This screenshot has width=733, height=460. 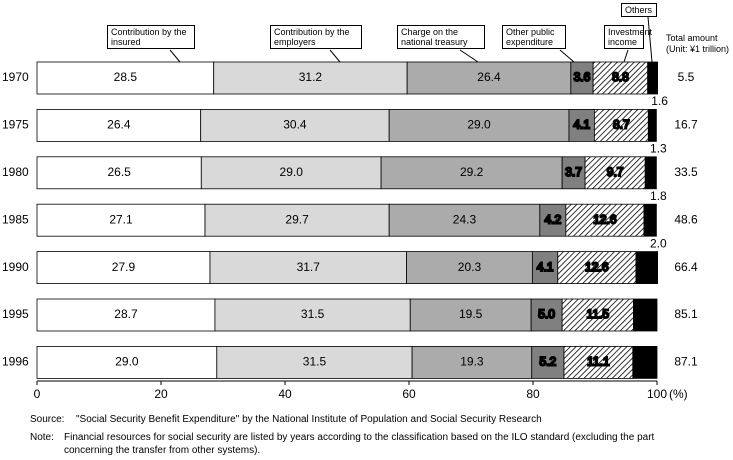 I want to click on value-label: 30.4, so click(x=295, y=125).